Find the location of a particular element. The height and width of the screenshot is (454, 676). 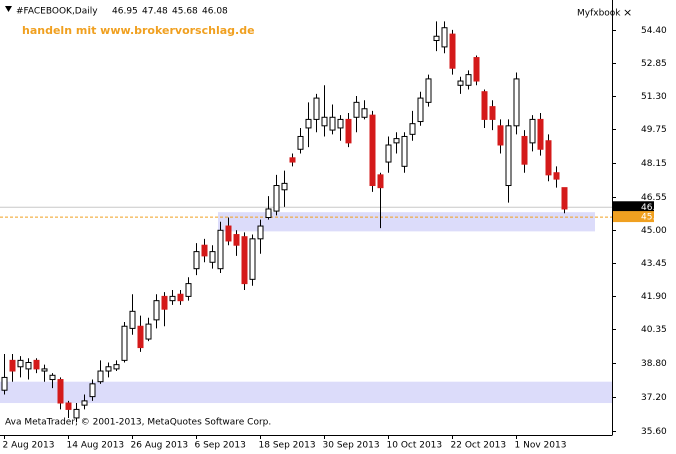

y-tick-label: 38.80 is located at coordinates (654, 364).